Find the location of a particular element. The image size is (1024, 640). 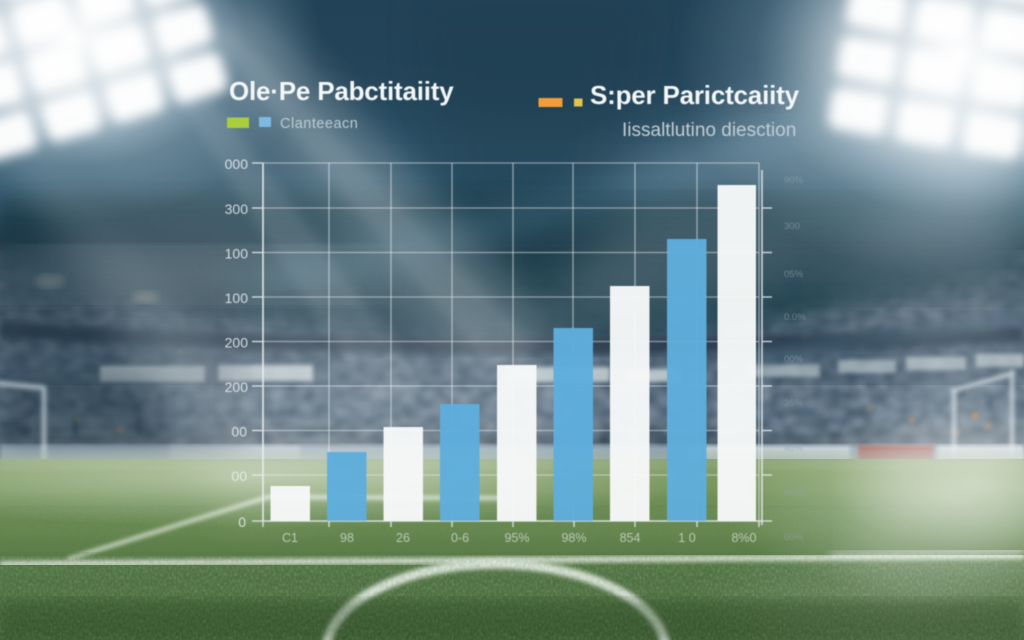

svg-text: 98 is located at coordinates (347, 538).